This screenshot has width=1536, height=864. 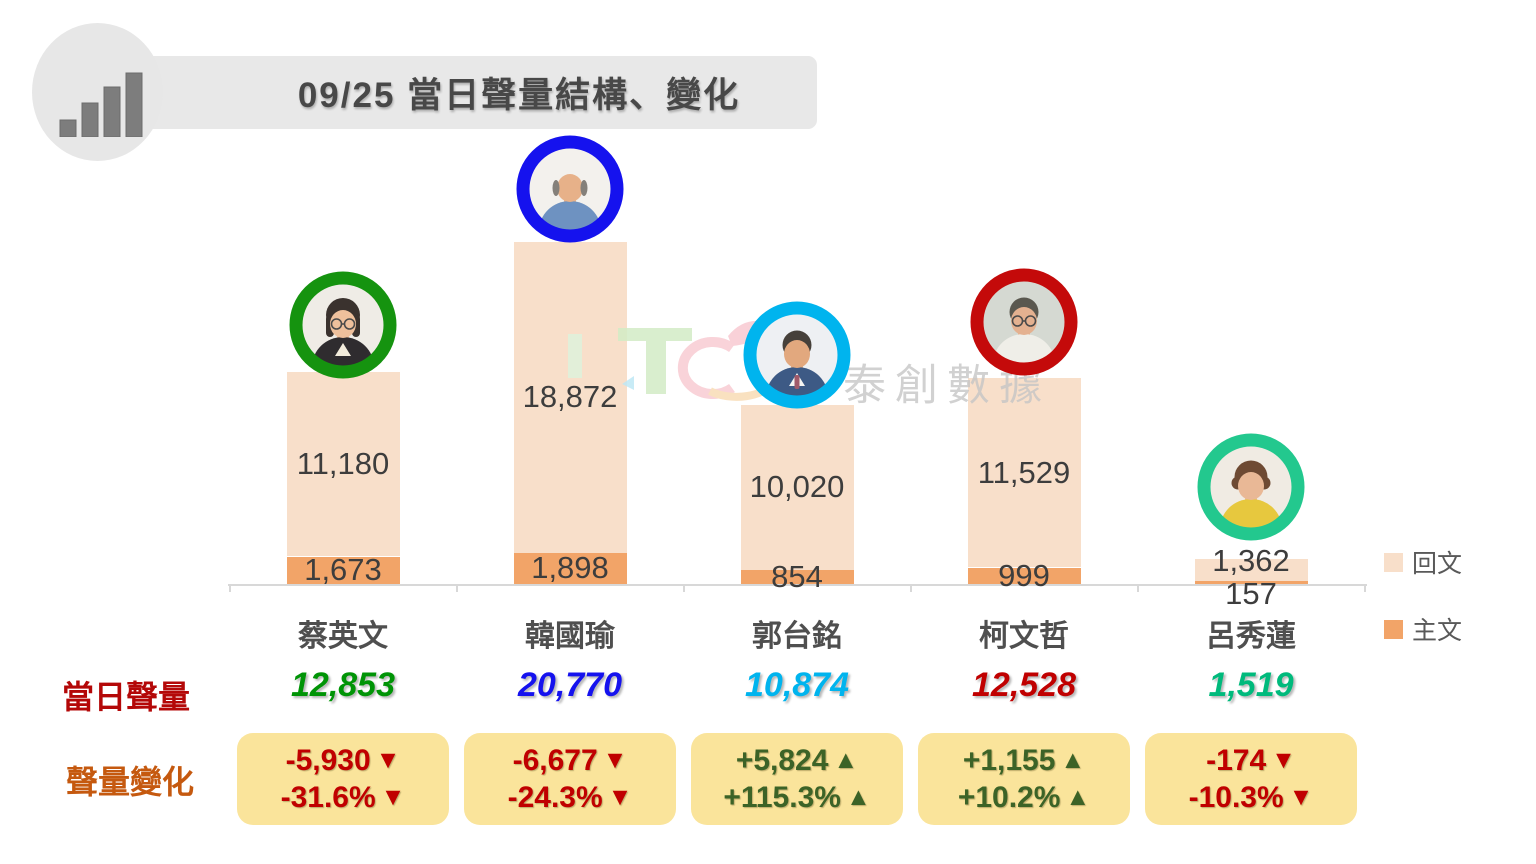 I want to click on change-value: +1,155, so click(x=1009, y=760).